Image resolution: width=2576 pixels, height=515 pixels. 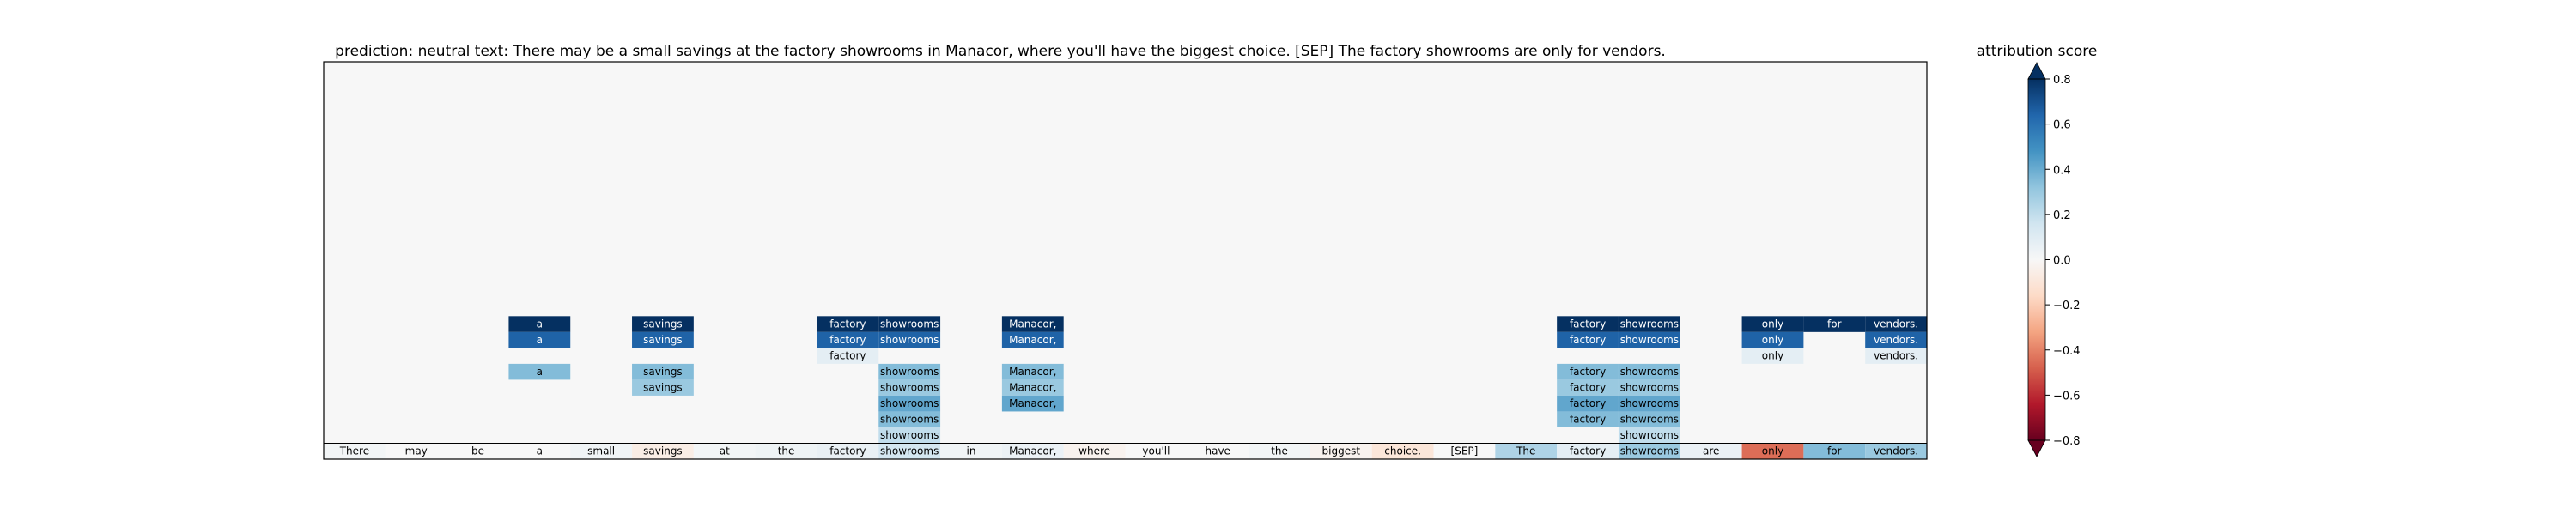 I want to click on token-label: you'll, so click(x=1156, y=451).